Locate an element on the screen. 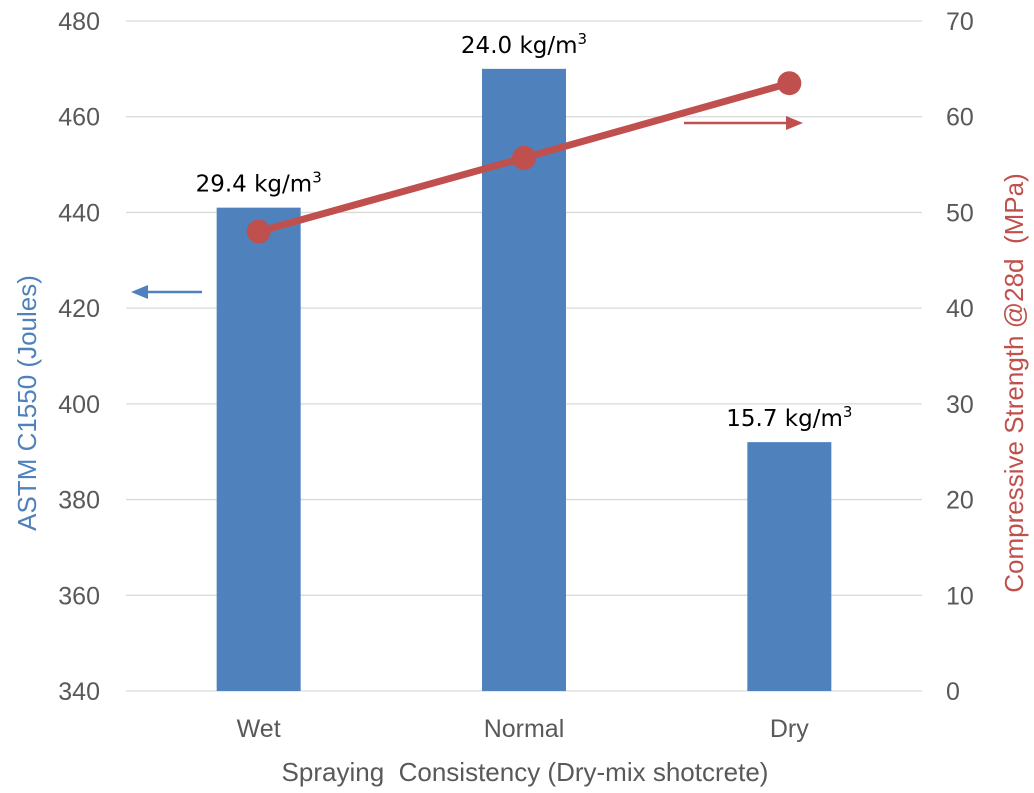  right-axis-tick-label: 70 is located at coordinates (960, 22).